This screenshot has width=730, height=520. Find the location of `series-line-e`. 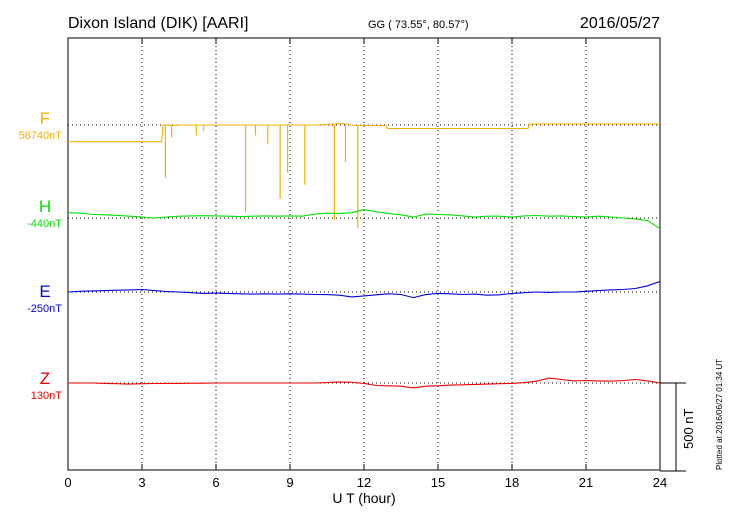

series-line-e is located at coordinates (364, 289).